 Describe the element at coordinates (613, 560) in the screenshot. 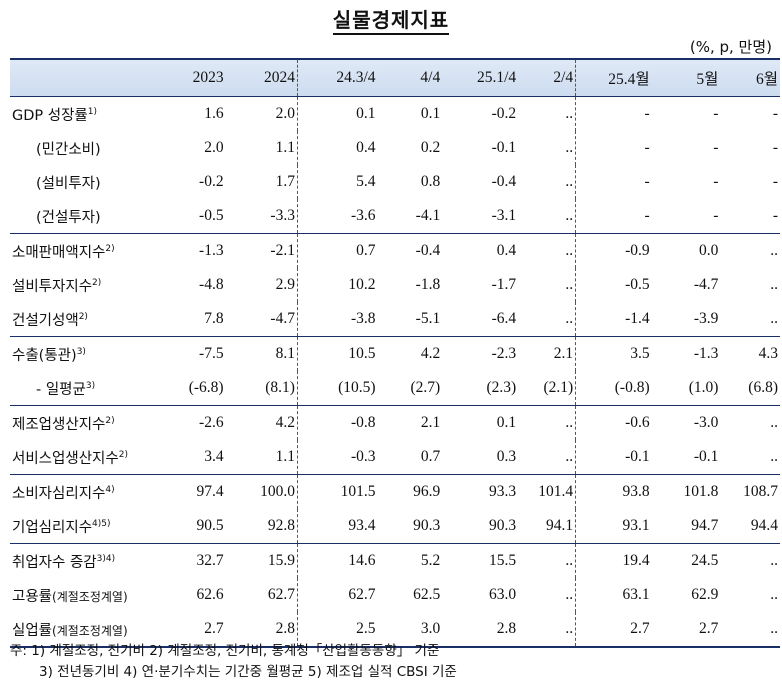

I see `value-cell: 19.4` at that location.